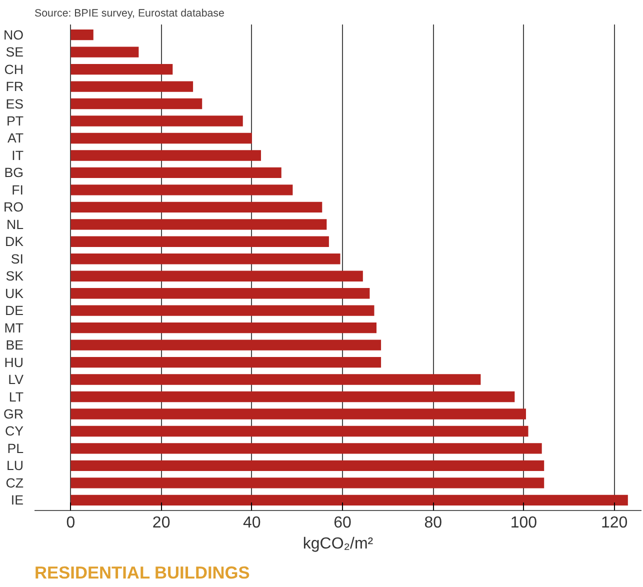 This screenshot has height=587, width=643. Describe the element at coordinates (338, 544) in the screenshot. I see `x-axis-title: kgCO₂/m²` at that location.